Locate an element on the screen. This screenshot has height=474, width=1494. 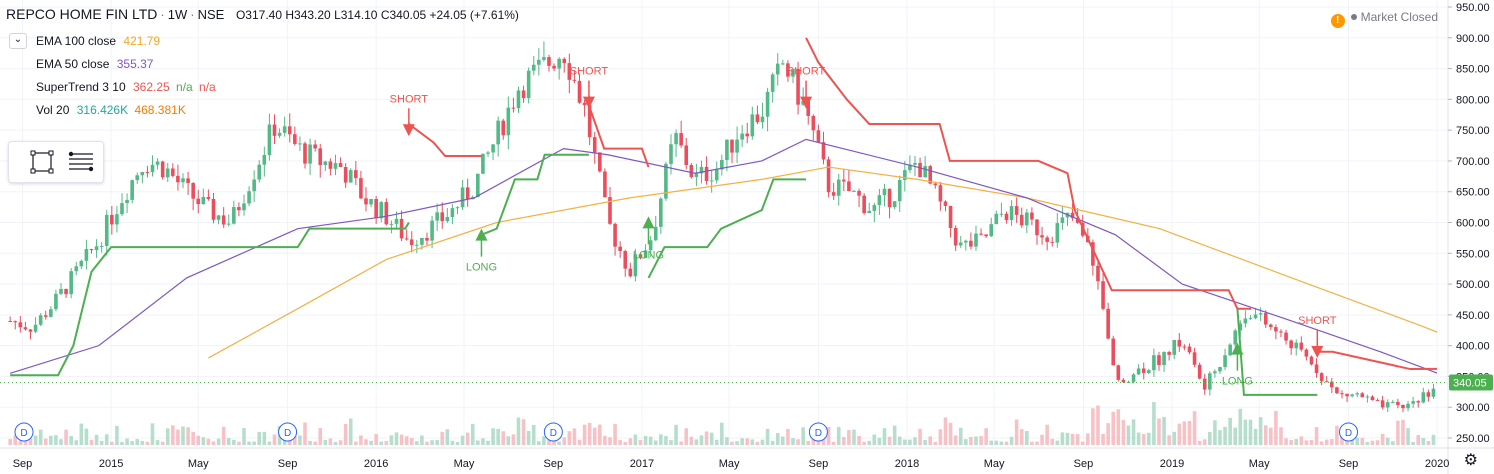
y-tick-label: 950.00 is located at coordinates (1473, 8).